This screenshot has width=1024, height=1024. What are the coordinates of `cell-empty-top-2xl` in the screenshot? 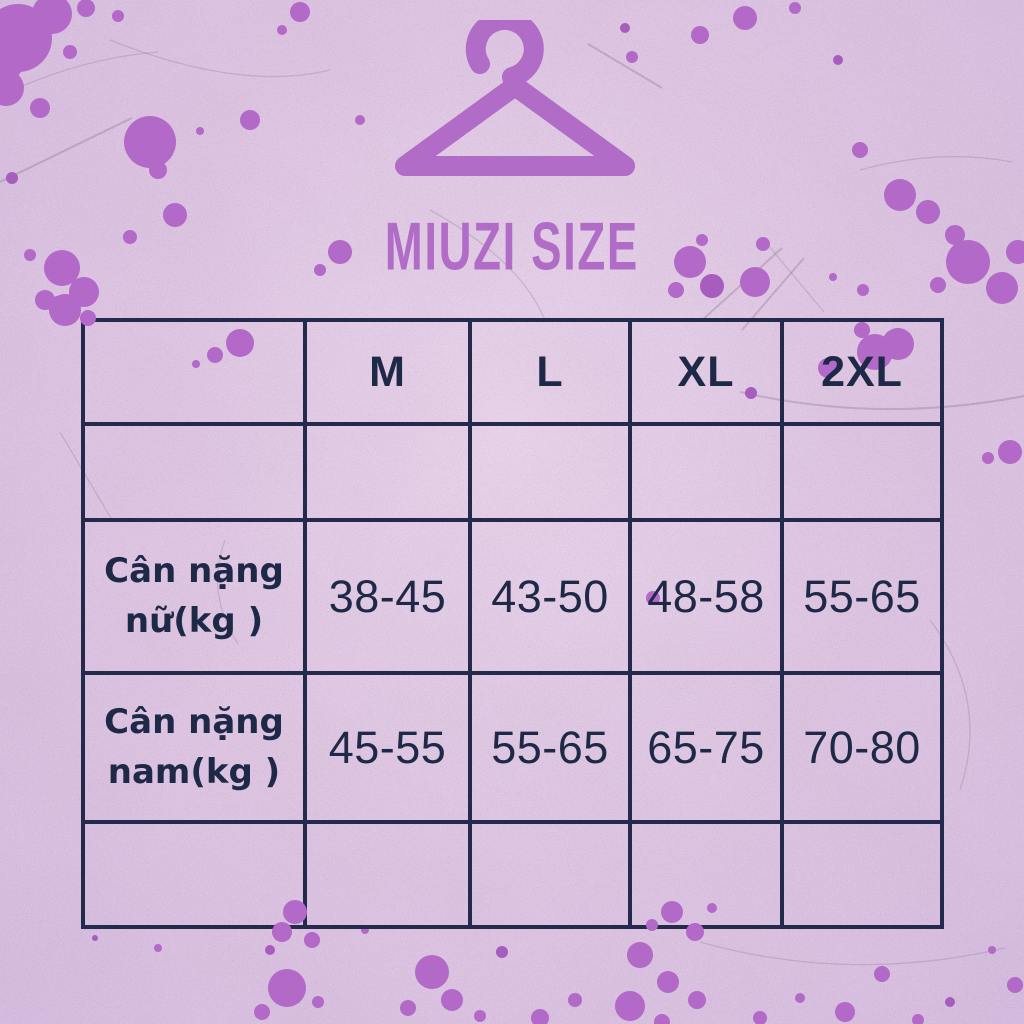 It's located at (862, 474).